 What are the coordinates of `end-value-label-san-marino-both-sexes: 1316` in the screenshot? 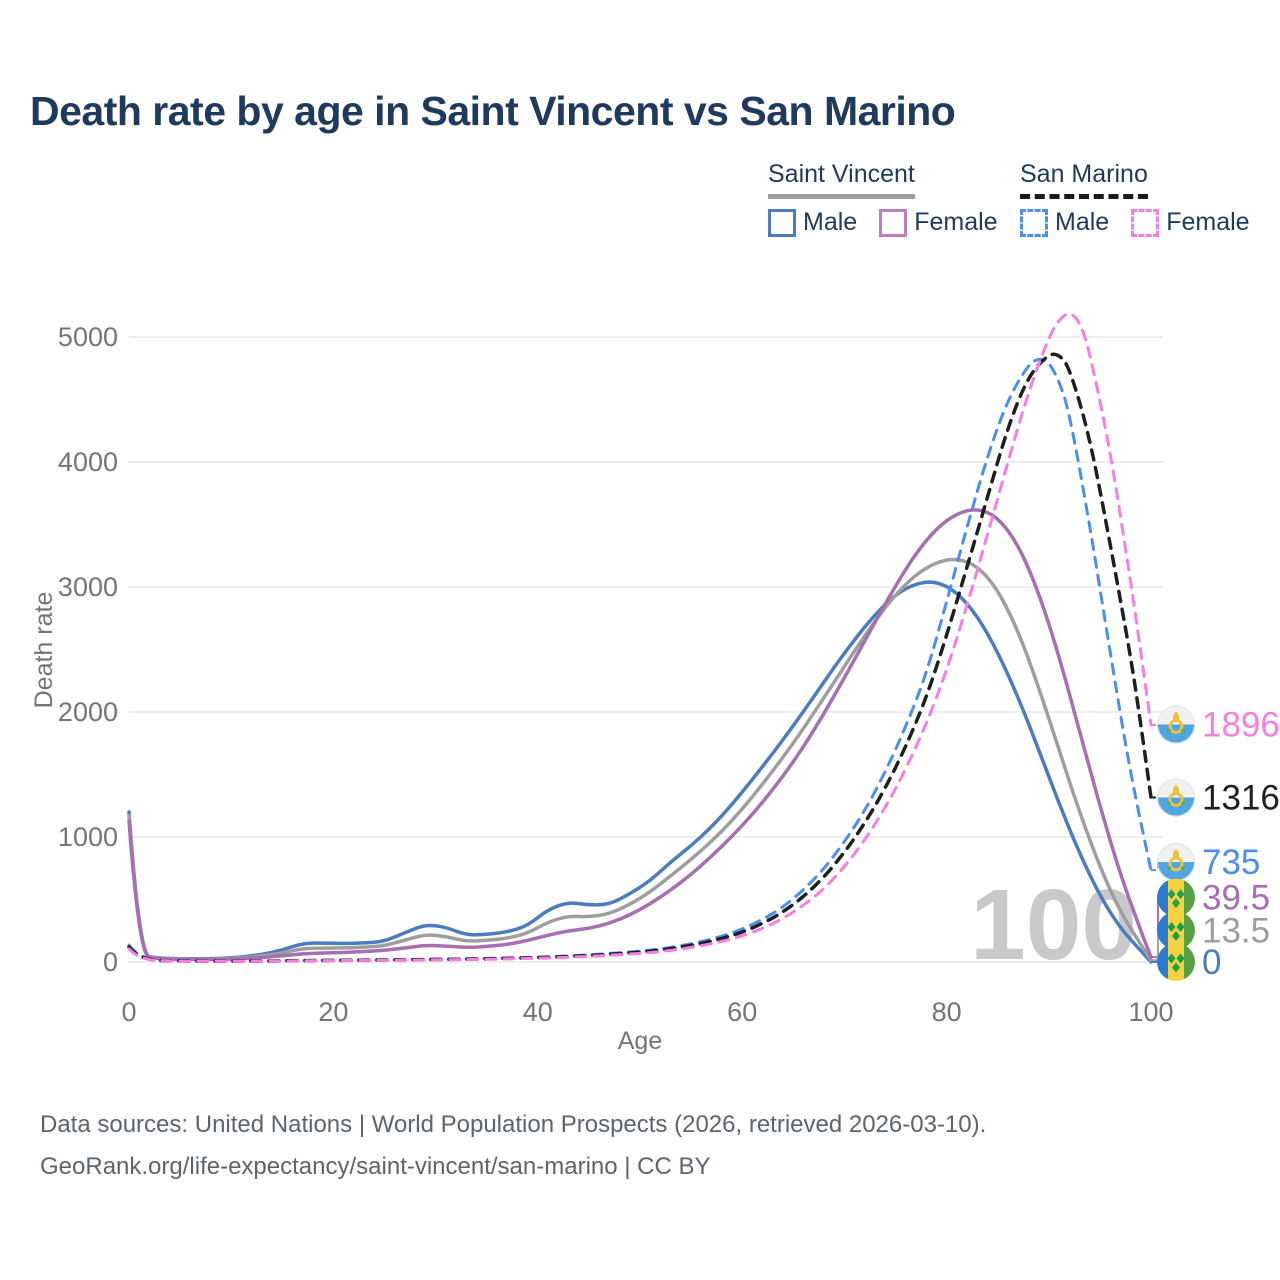 It's located at (1241, 798).